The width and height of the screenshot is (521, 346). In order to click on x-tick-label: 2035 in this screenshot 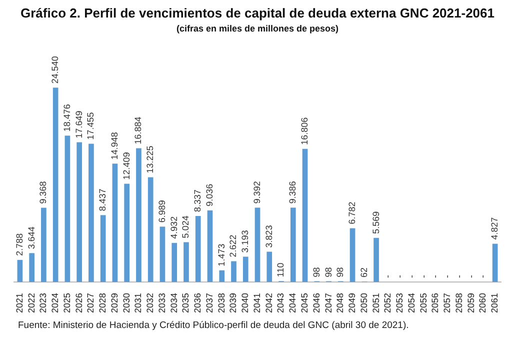, I will do `click(185, 303)`.